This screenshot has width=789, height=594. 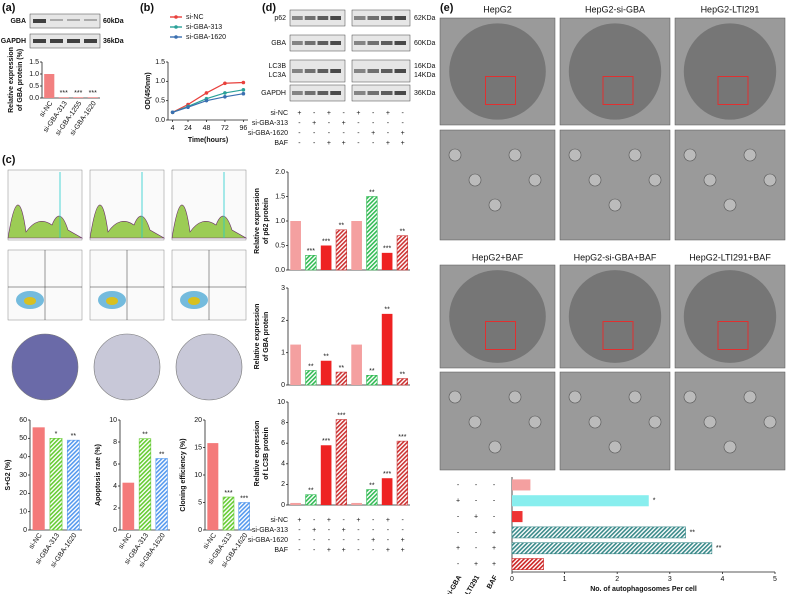 I want to click on y-tick-label: 0.5, so click(x=34, y=86).